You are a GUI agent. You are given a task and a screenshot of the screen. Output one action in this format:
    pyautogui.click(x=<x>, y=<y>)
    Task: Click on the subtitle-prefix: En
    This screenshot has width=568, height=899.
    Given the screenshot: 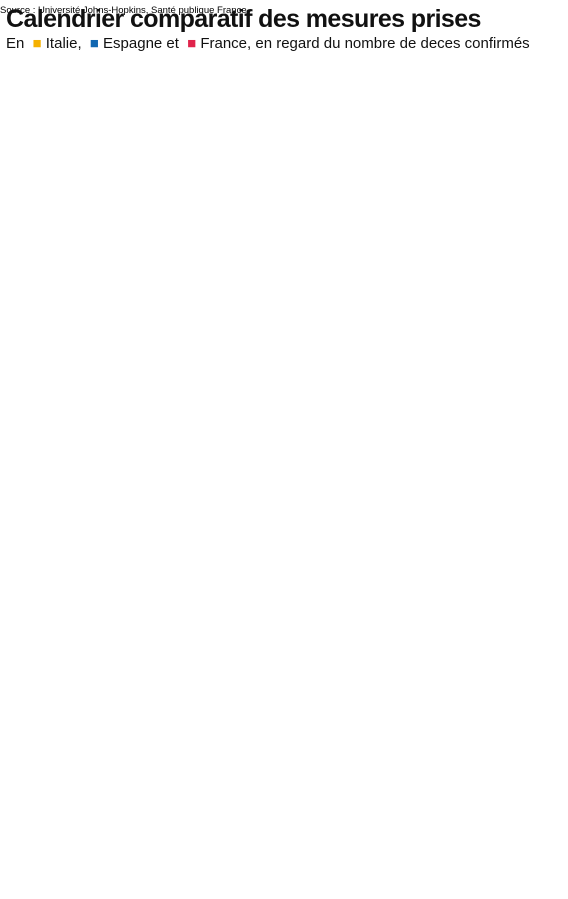 What is the action you would take?
    pyautogui.click(x=15, y=43)
    